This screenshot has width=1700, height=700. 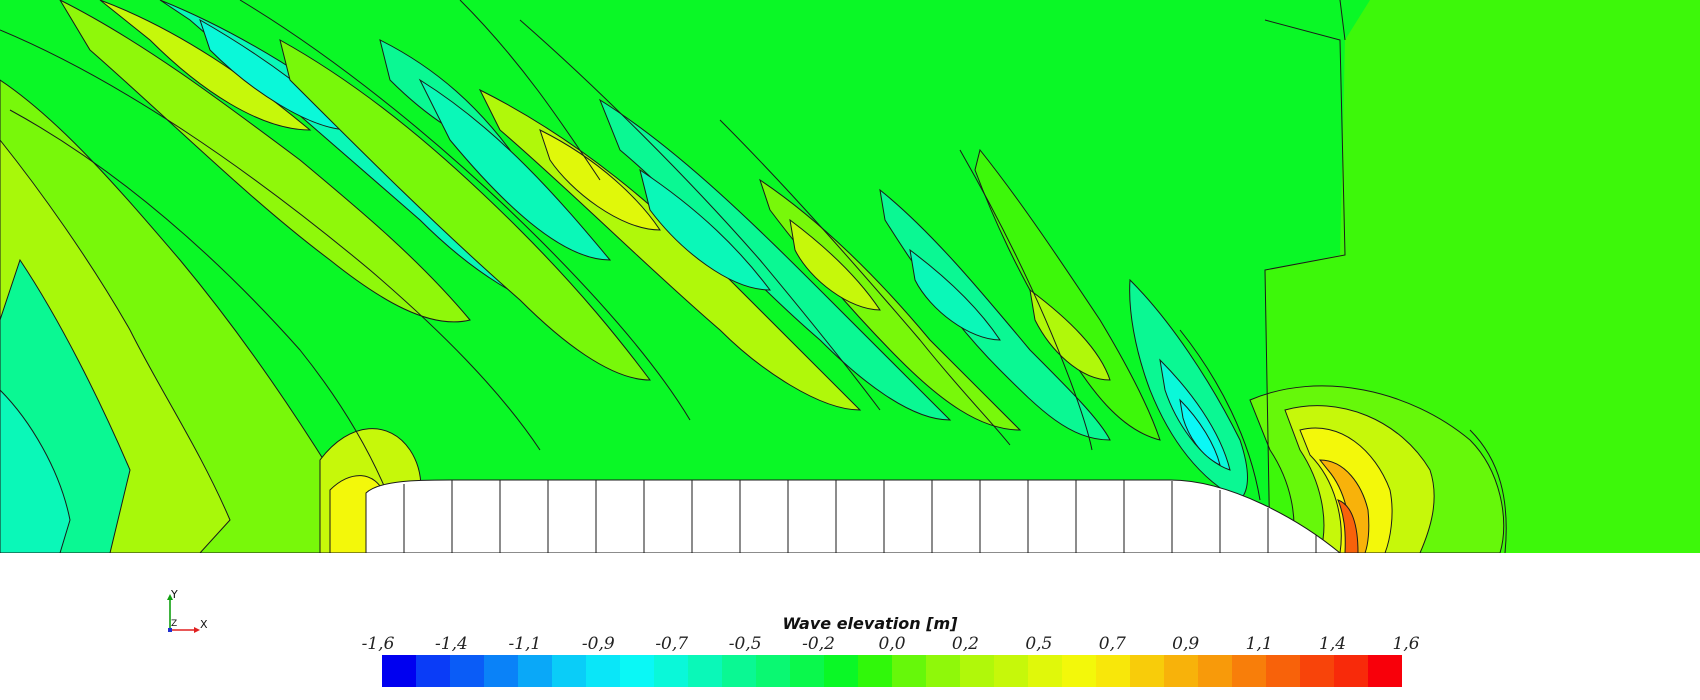 I want to click on axis-y-label: Y, so click(x=174, y=594).